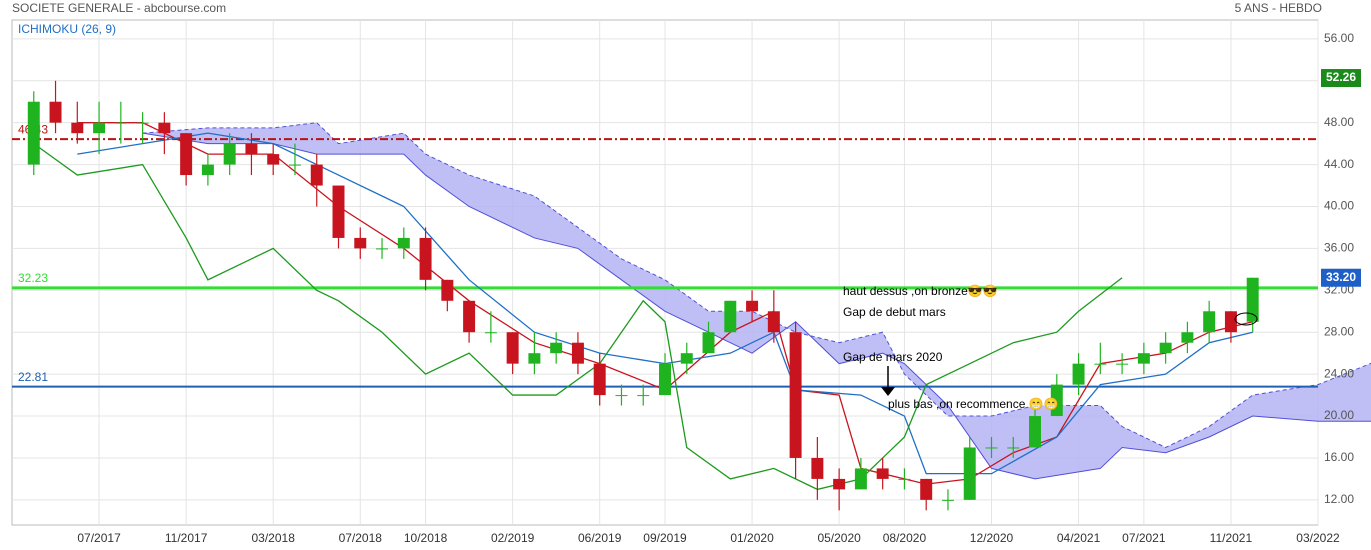 The image size is (1371, 550). I want to click on y-tick-label: 36.00, so click(1339, 248).